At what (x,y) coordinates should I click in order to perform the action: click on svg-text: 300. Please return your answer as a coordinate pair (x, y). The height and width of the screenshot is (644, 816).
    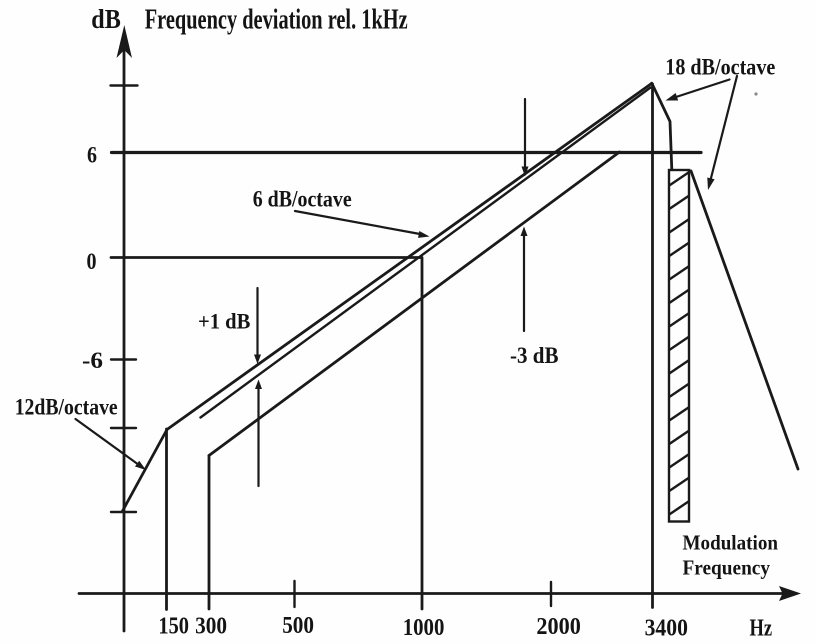
    Looking at the image, I should click on (211, 627).